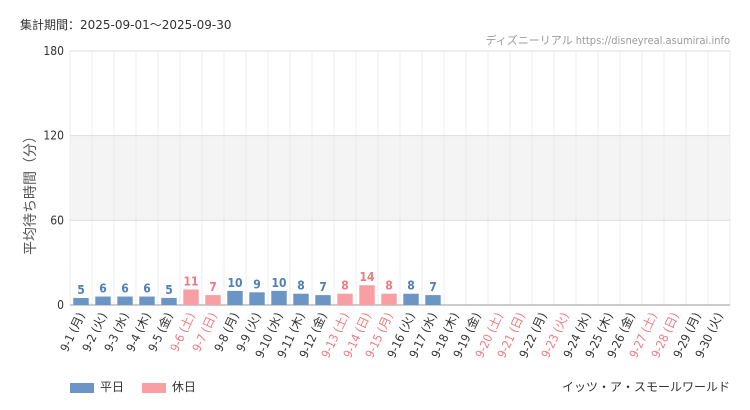 The image size is (750, 410). Describe the element at coordinates (183, 387) in the screenshot. I see `legend-label-holiday: 休日` at that location.